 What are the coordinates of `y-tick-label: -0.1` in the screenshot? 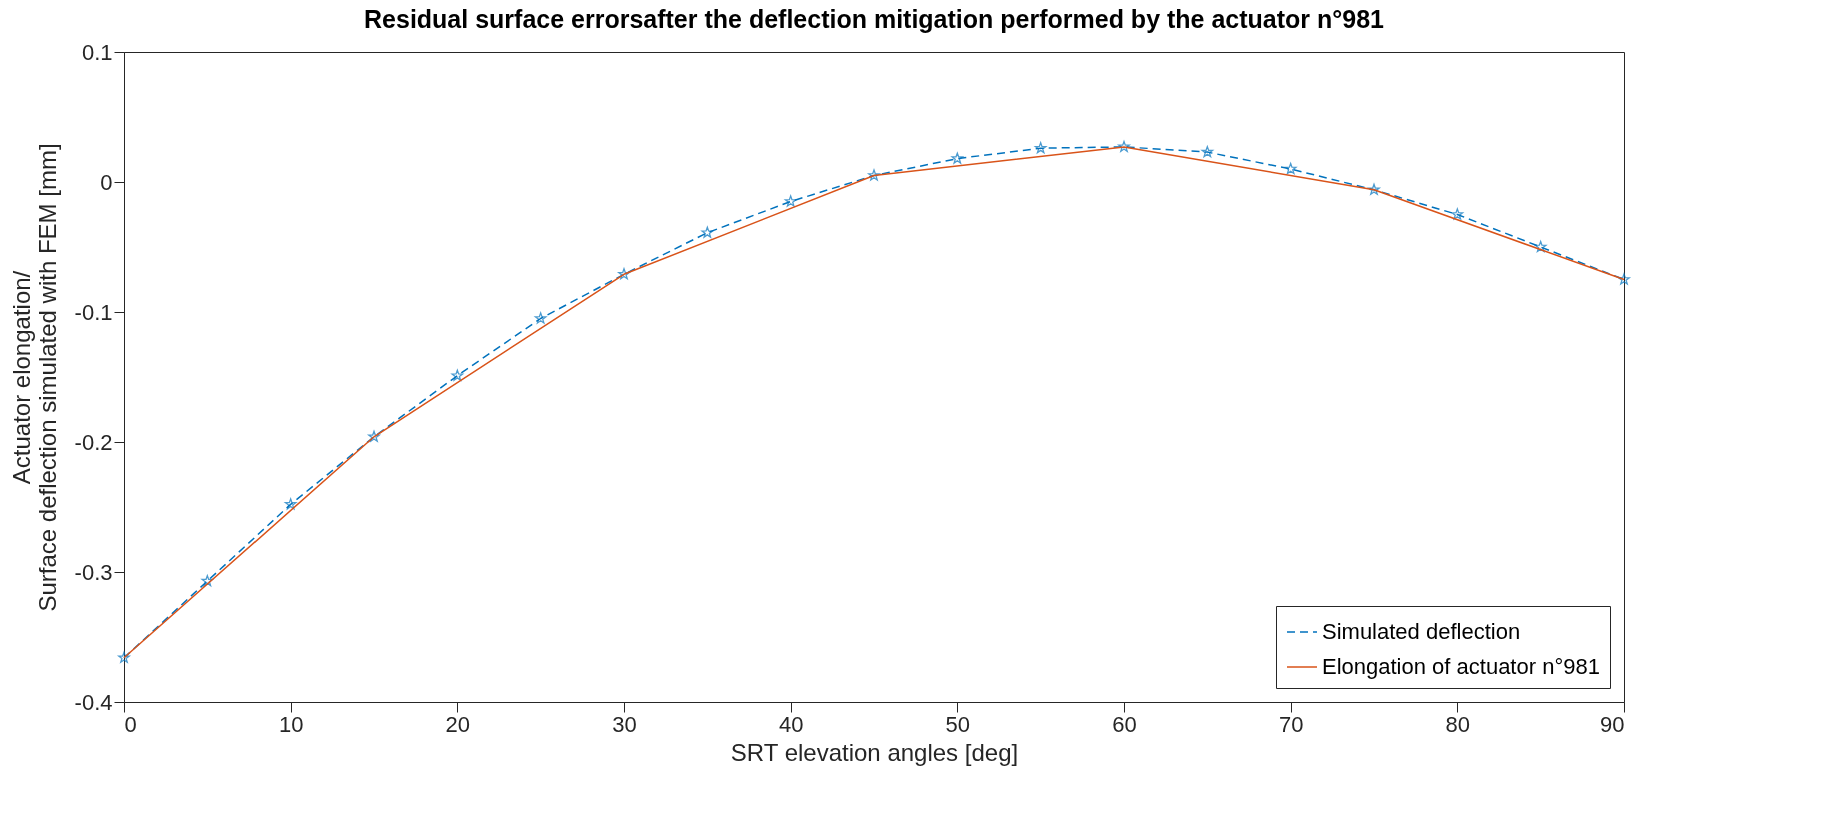 It's located at (93, 312).